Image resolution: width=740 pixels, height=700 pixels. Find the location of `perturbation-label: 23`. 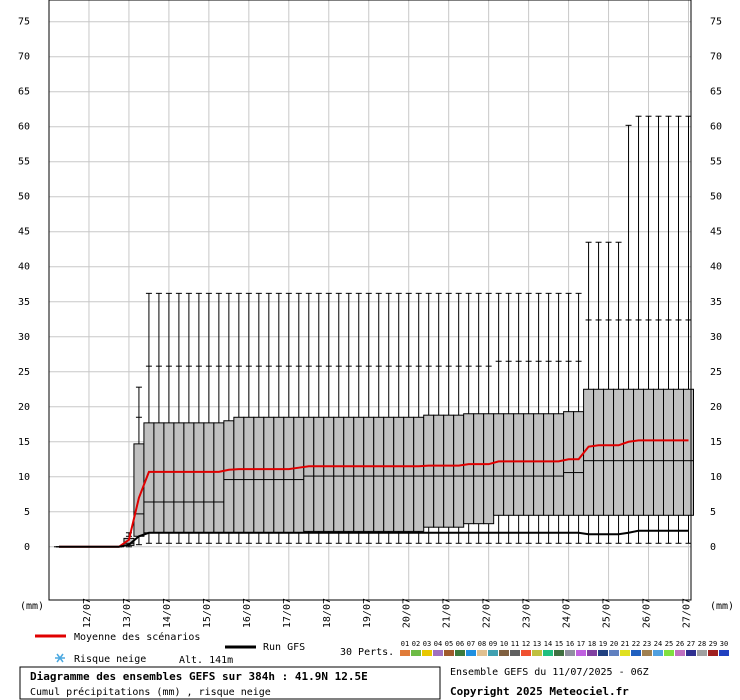

perturbation-label: 23 is located at coordinates (647, 644).